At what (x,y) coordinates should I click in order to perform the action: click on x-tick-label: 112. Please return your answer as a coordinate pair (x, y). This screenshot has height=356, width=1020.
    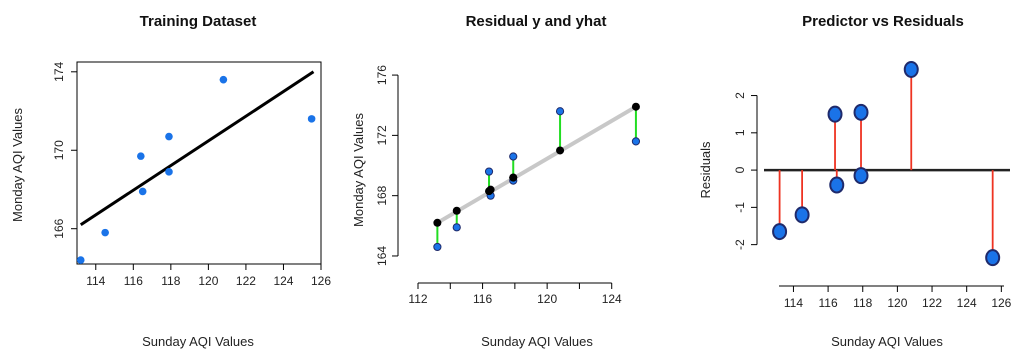
    Looking at the image, I should click on (417, 299).